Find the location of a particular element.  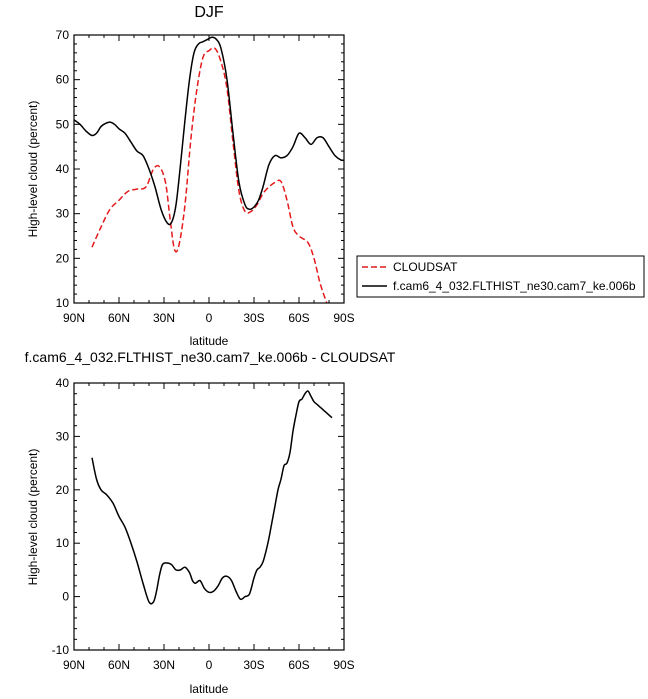

bottom-x-tick-label: 30S is located at coordinates (253, 665).